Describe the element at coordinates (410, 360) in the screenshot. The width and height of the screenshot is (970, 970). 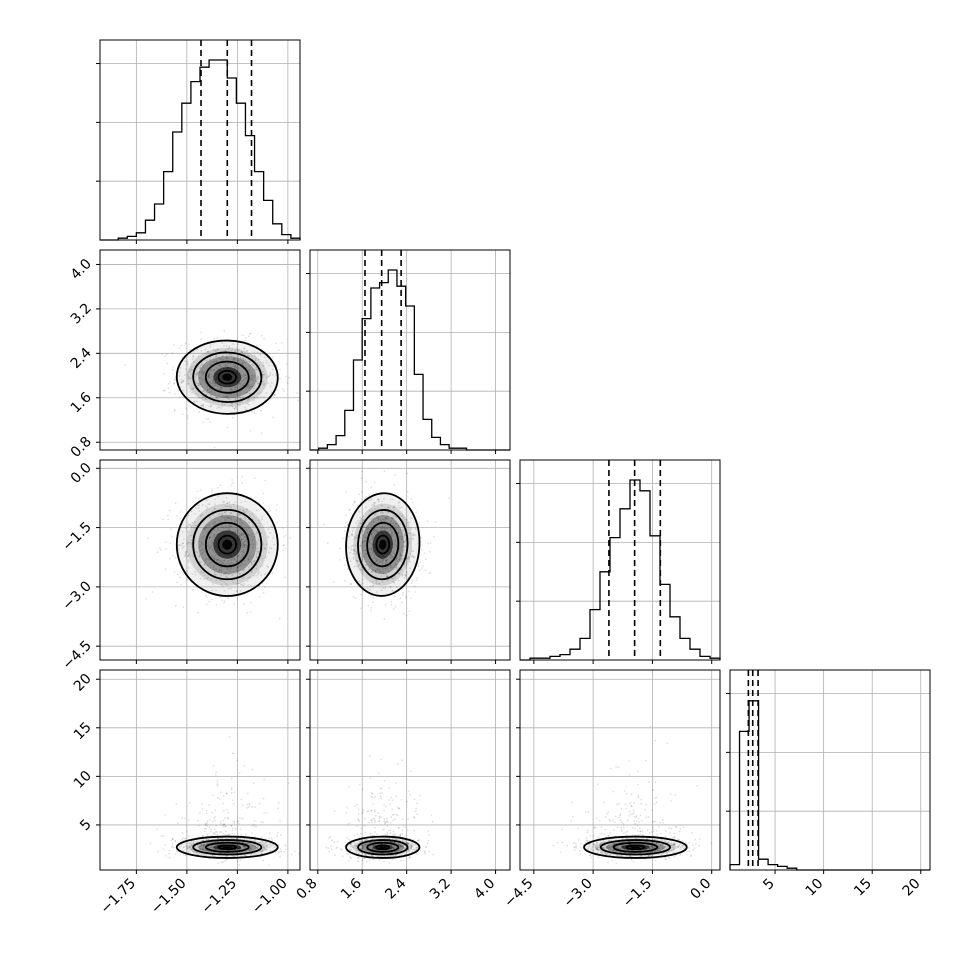
I see `histogram-step` at that location.